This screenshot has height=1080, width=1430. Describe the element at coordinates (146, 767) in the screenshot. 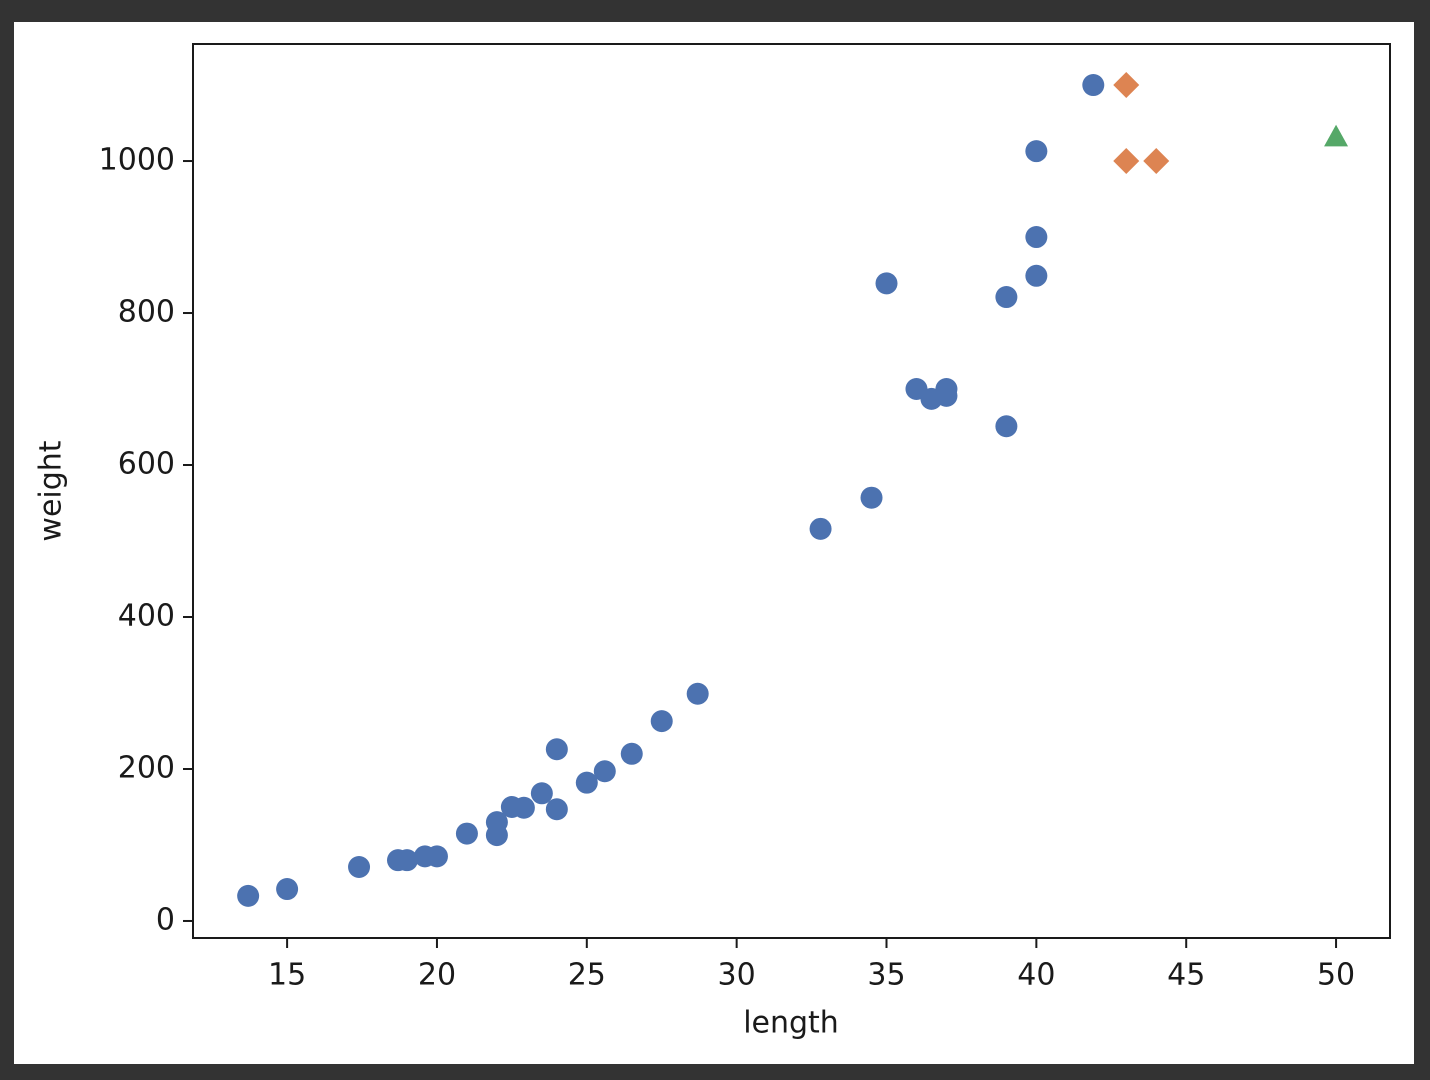

I see `y-tick-label: 200` at that location.